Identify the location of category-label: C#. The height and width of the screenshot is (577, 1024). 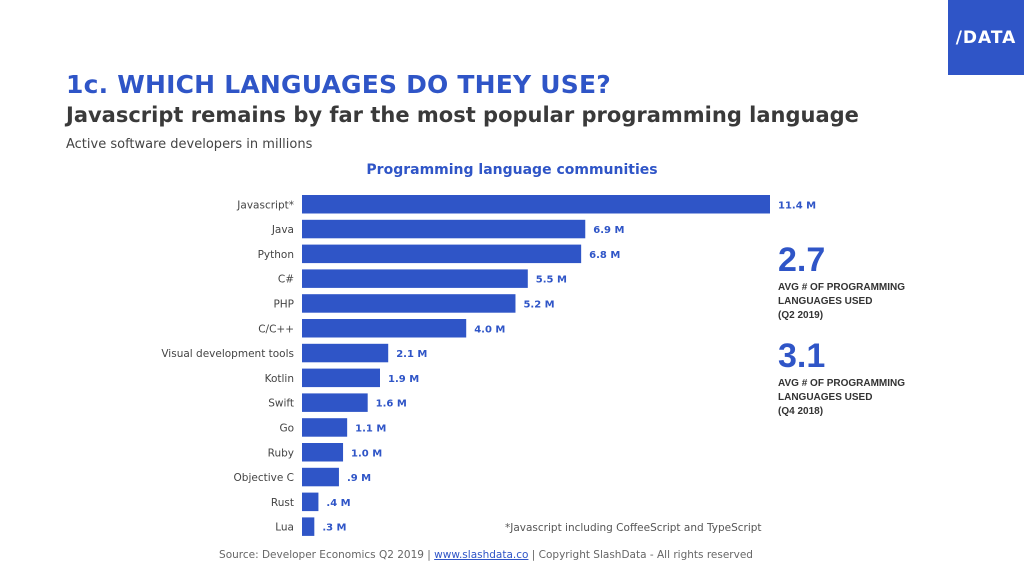
(286, 280).